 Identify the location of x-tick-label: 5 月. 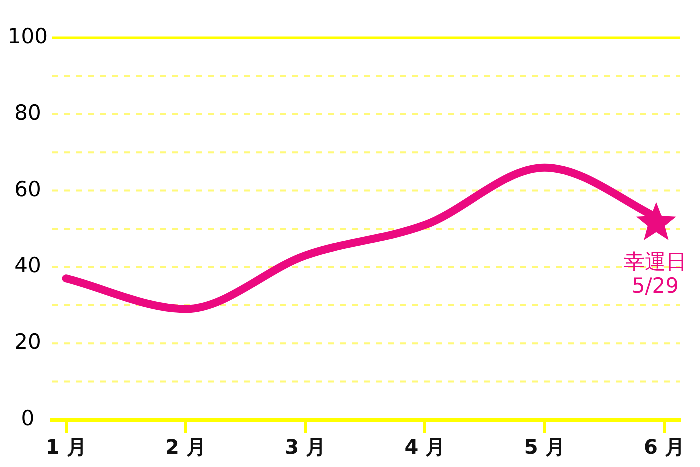
(545, 447).